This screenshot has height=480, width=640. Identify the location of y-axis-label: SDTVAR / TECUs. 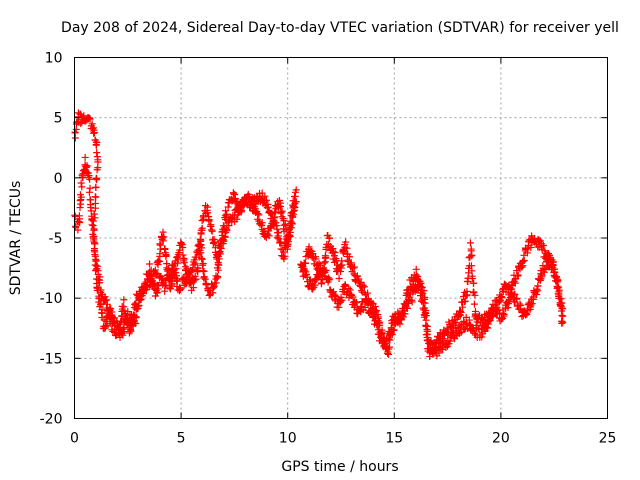
(16, 238).